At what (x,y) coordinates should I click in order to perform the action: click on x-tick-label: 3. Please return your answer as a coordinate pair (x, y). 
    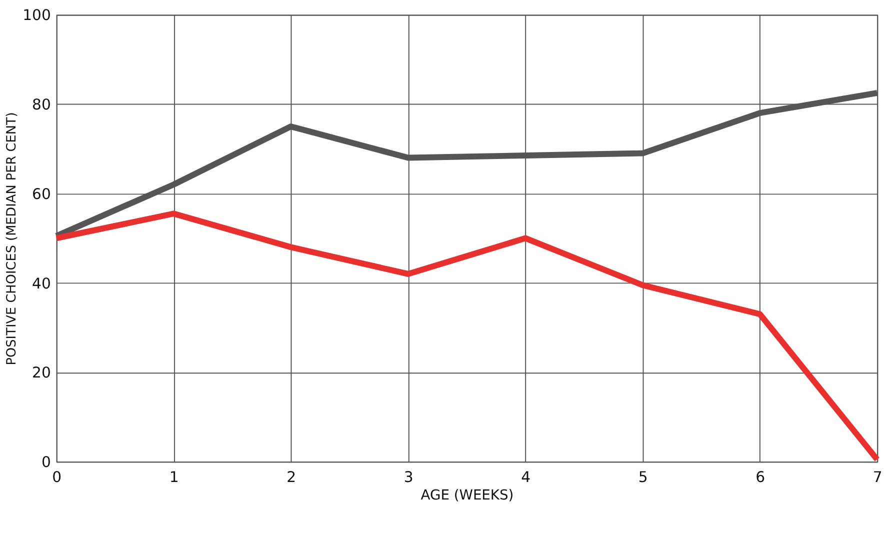
    Looking at the image, I should click on (409, 477).